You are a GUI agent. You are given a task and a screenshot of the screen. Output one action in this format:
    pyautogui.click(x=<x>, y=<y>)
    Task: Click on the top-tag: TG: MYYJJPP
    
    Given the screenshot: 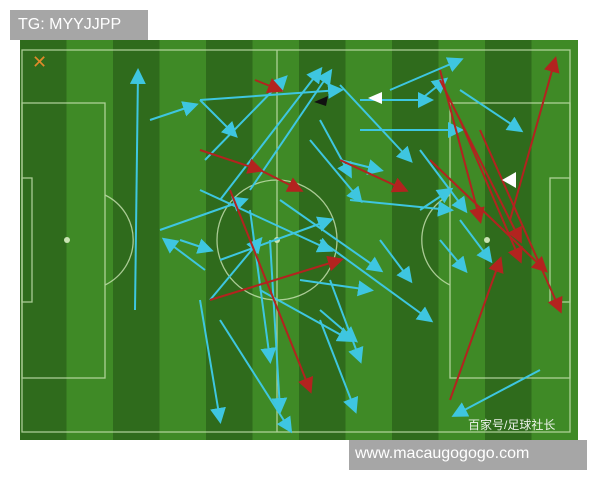 What is the action you would take?
    pyautogui.click(x=79, y=25)
    